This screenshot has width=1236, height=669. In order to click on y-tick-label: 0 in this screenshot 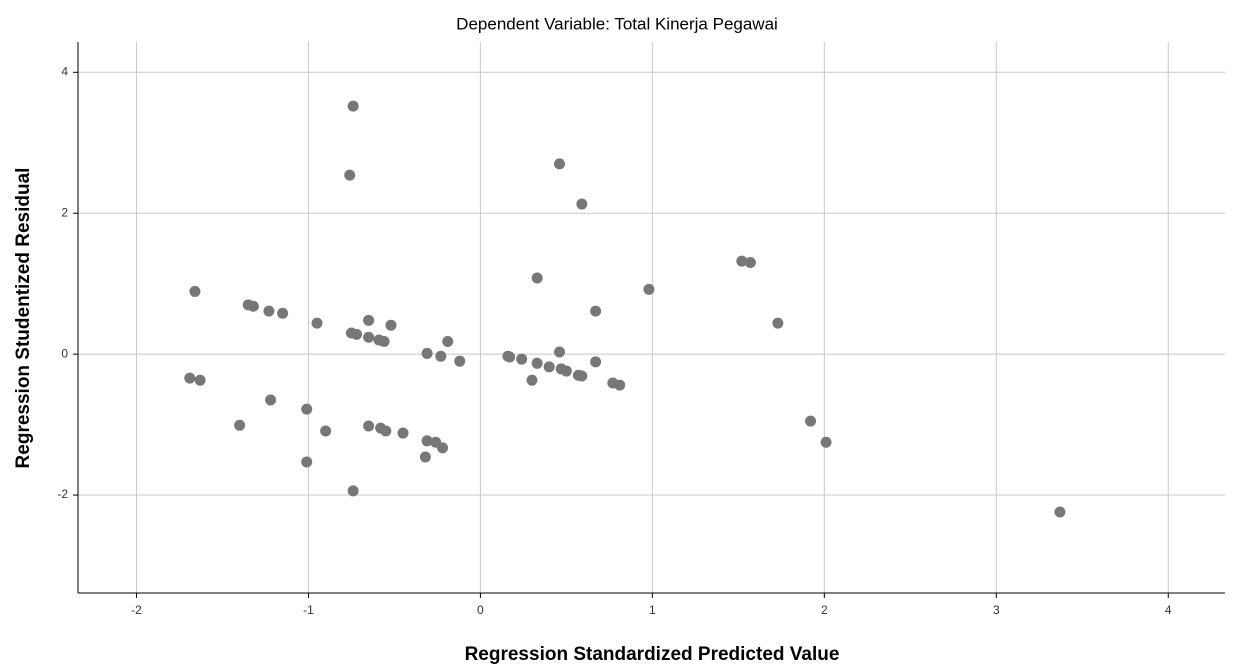, I will do `click(64, 353)`.